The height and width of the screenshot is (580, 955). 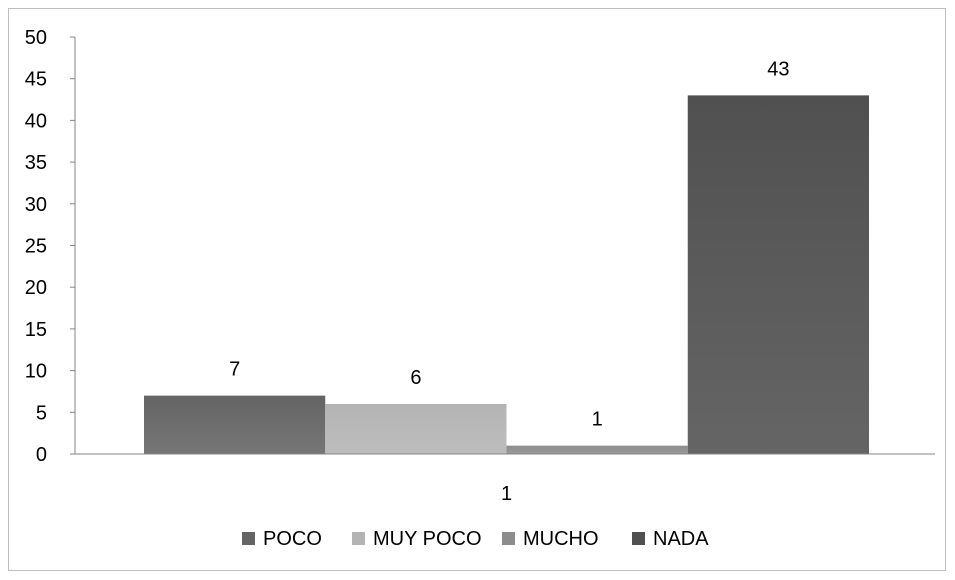 What do you see at coordinates (36, 288) in the screenshot?
I see `y-tick-label: 20` at bounding box center [36, 288].